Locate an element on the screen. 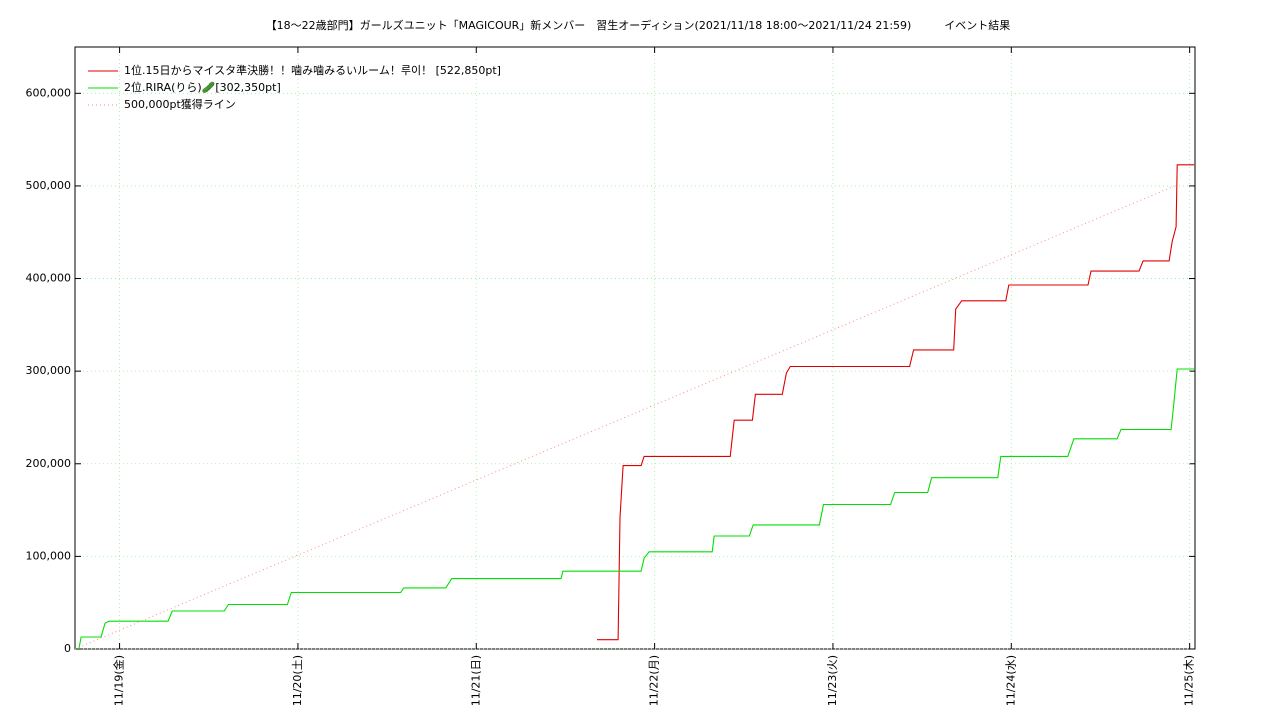  x-tick-label: 11/23(火) is located at coordinates (832, 680).